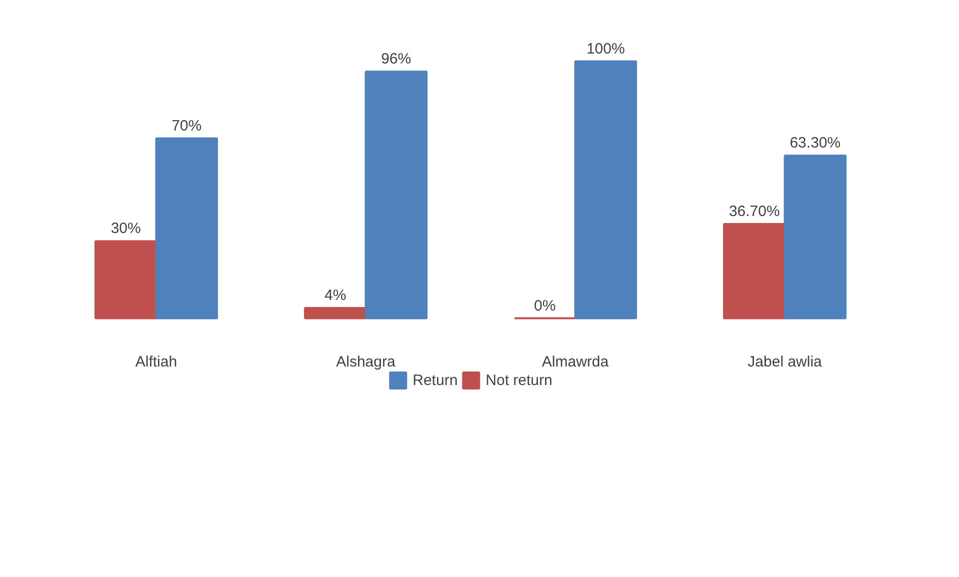 The image size is (959, 577). Describe the element at coordinates (815, 143) in the screenshot. I see `data-label: 63.30%` at that location.